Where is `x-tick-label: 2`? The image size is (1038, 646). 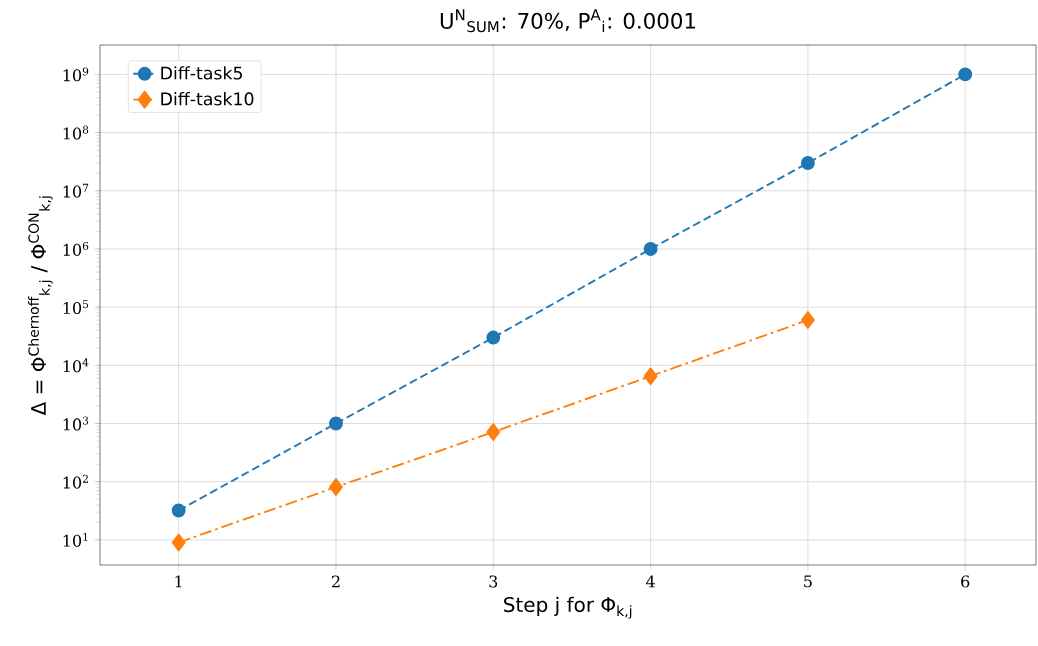 x-tick-label: 2 is located at coordinates (335, 581).